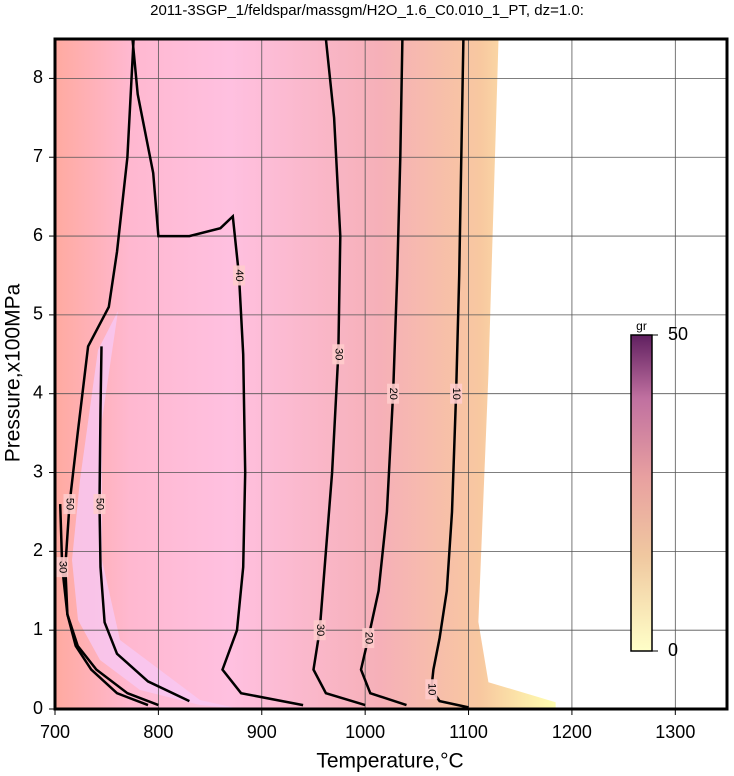 This screenshot has width=734, height=776. Describe the element at coordinates (641, 493) in the screenshot. I see `colorbar` at that location.